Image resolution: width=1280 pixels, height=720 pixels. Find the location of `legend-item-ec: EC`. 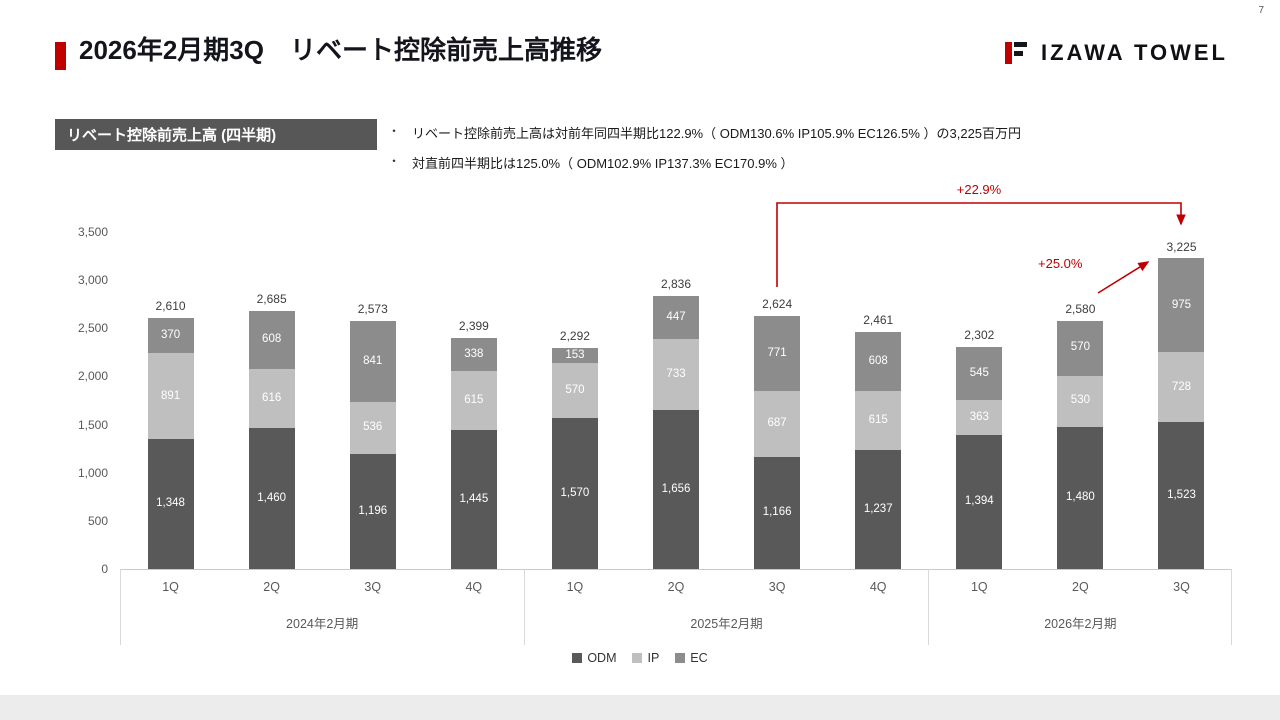

legend-item-ec: EC is located at coordinates (691, 658).